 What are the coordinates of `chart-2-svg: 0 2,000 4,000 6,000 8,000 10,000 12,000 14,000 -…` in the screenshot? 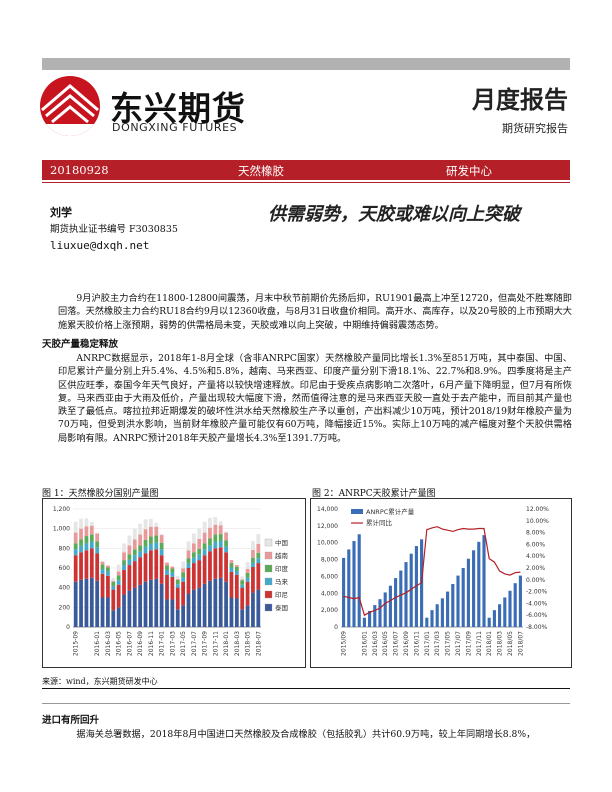 It's located at (433, 581).